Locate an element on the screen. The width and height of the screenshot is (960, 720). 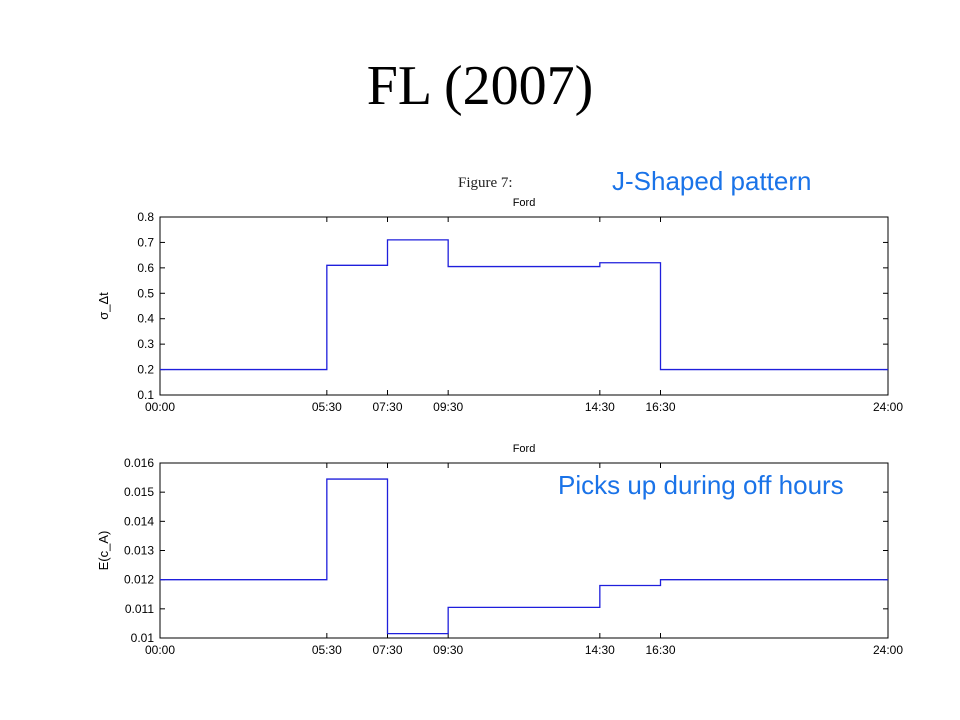
y-tick-label: 0.012 is located at coordinates (139, 580).